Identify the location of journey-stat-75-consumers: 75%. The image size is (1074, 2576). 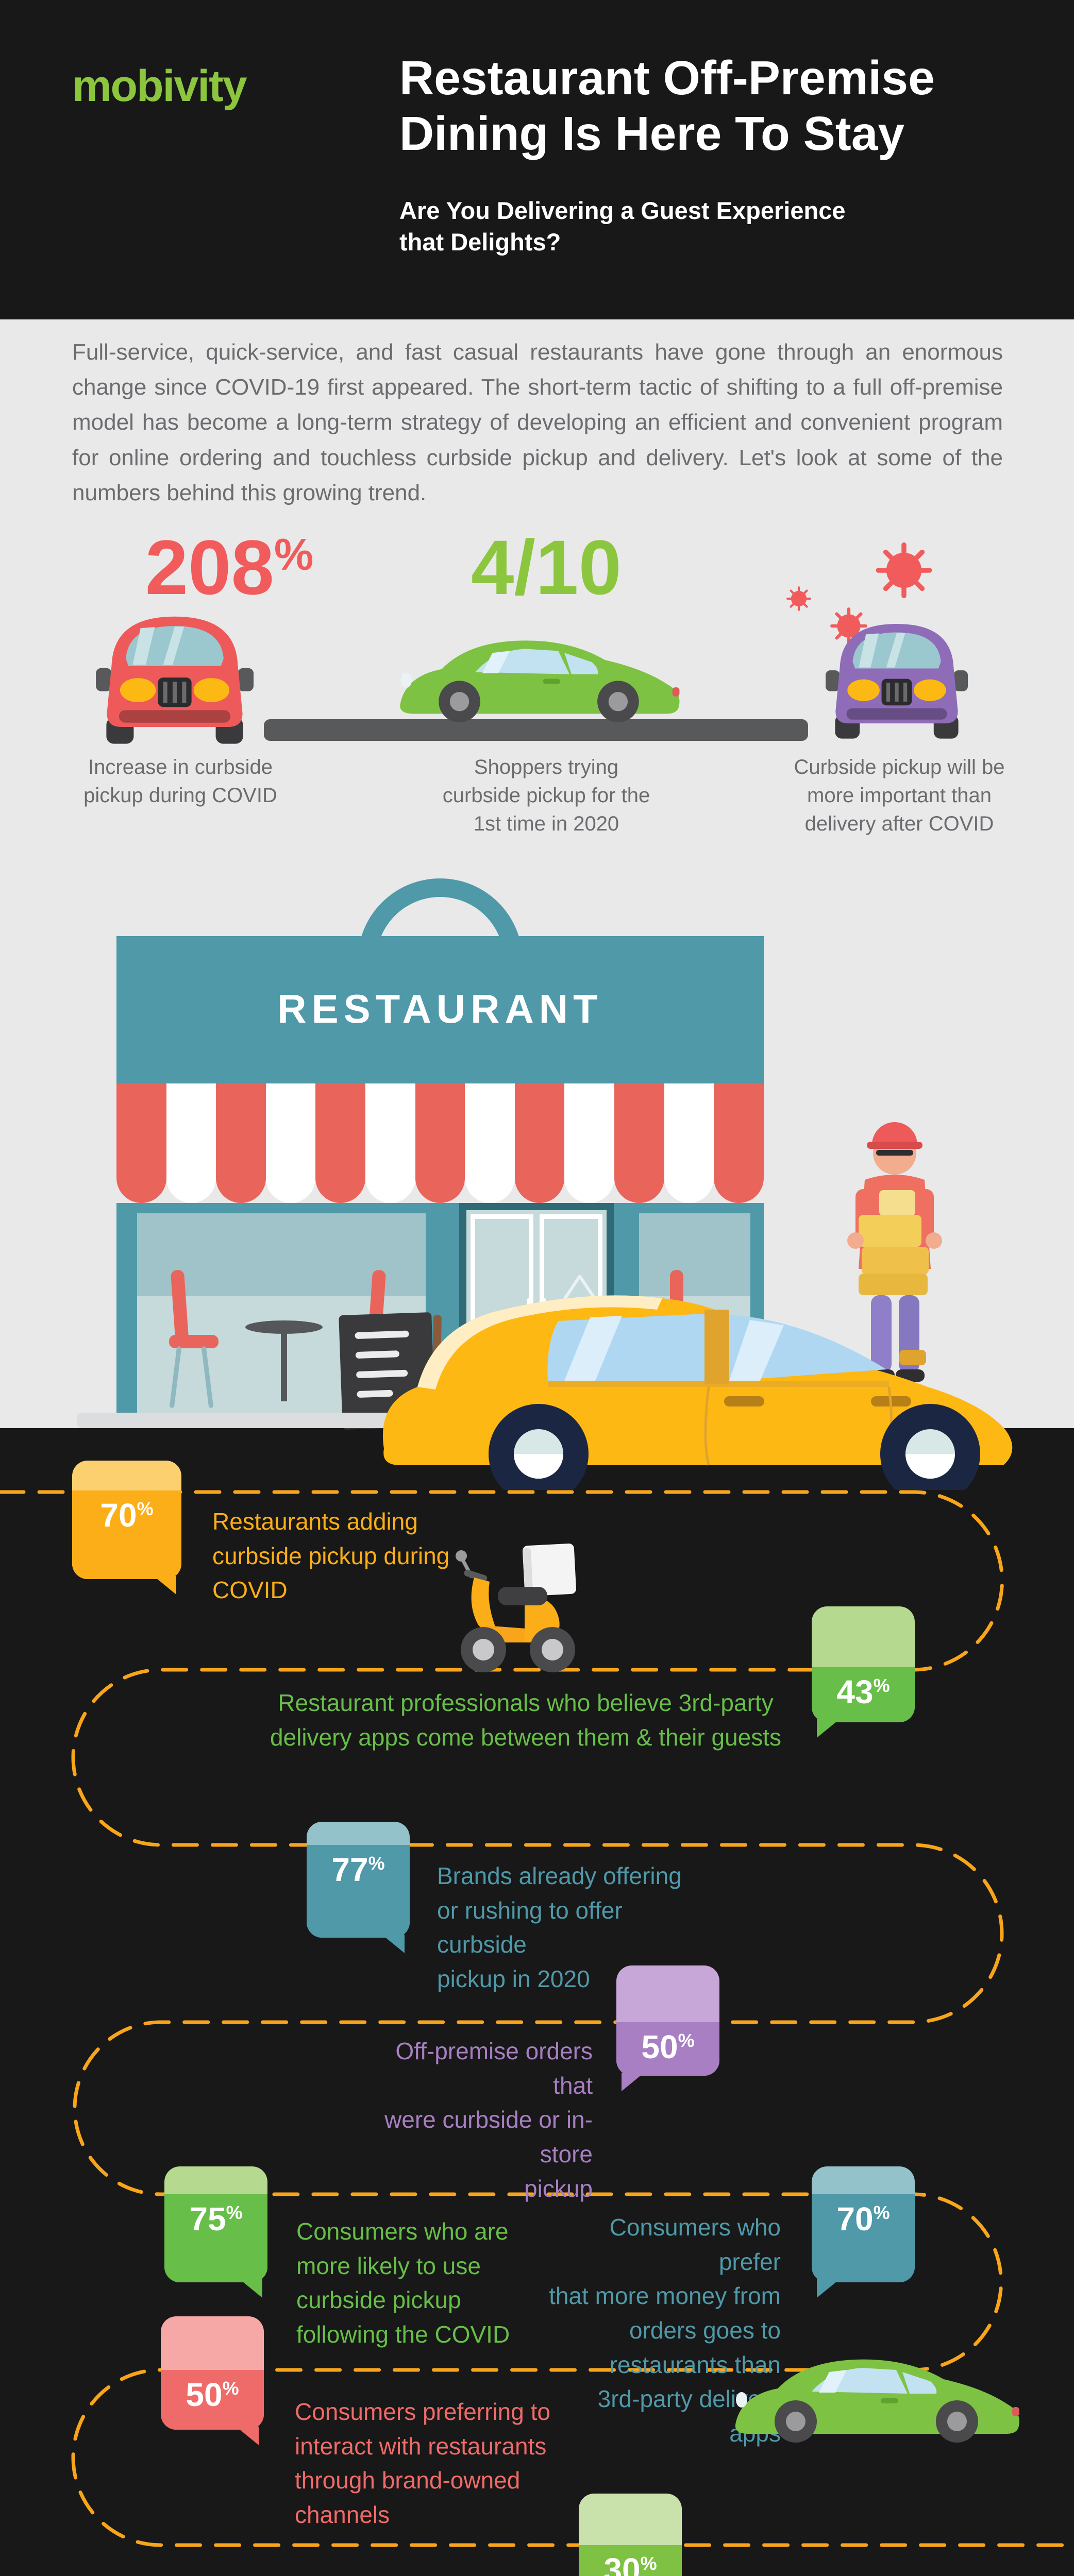
(215, 2232).